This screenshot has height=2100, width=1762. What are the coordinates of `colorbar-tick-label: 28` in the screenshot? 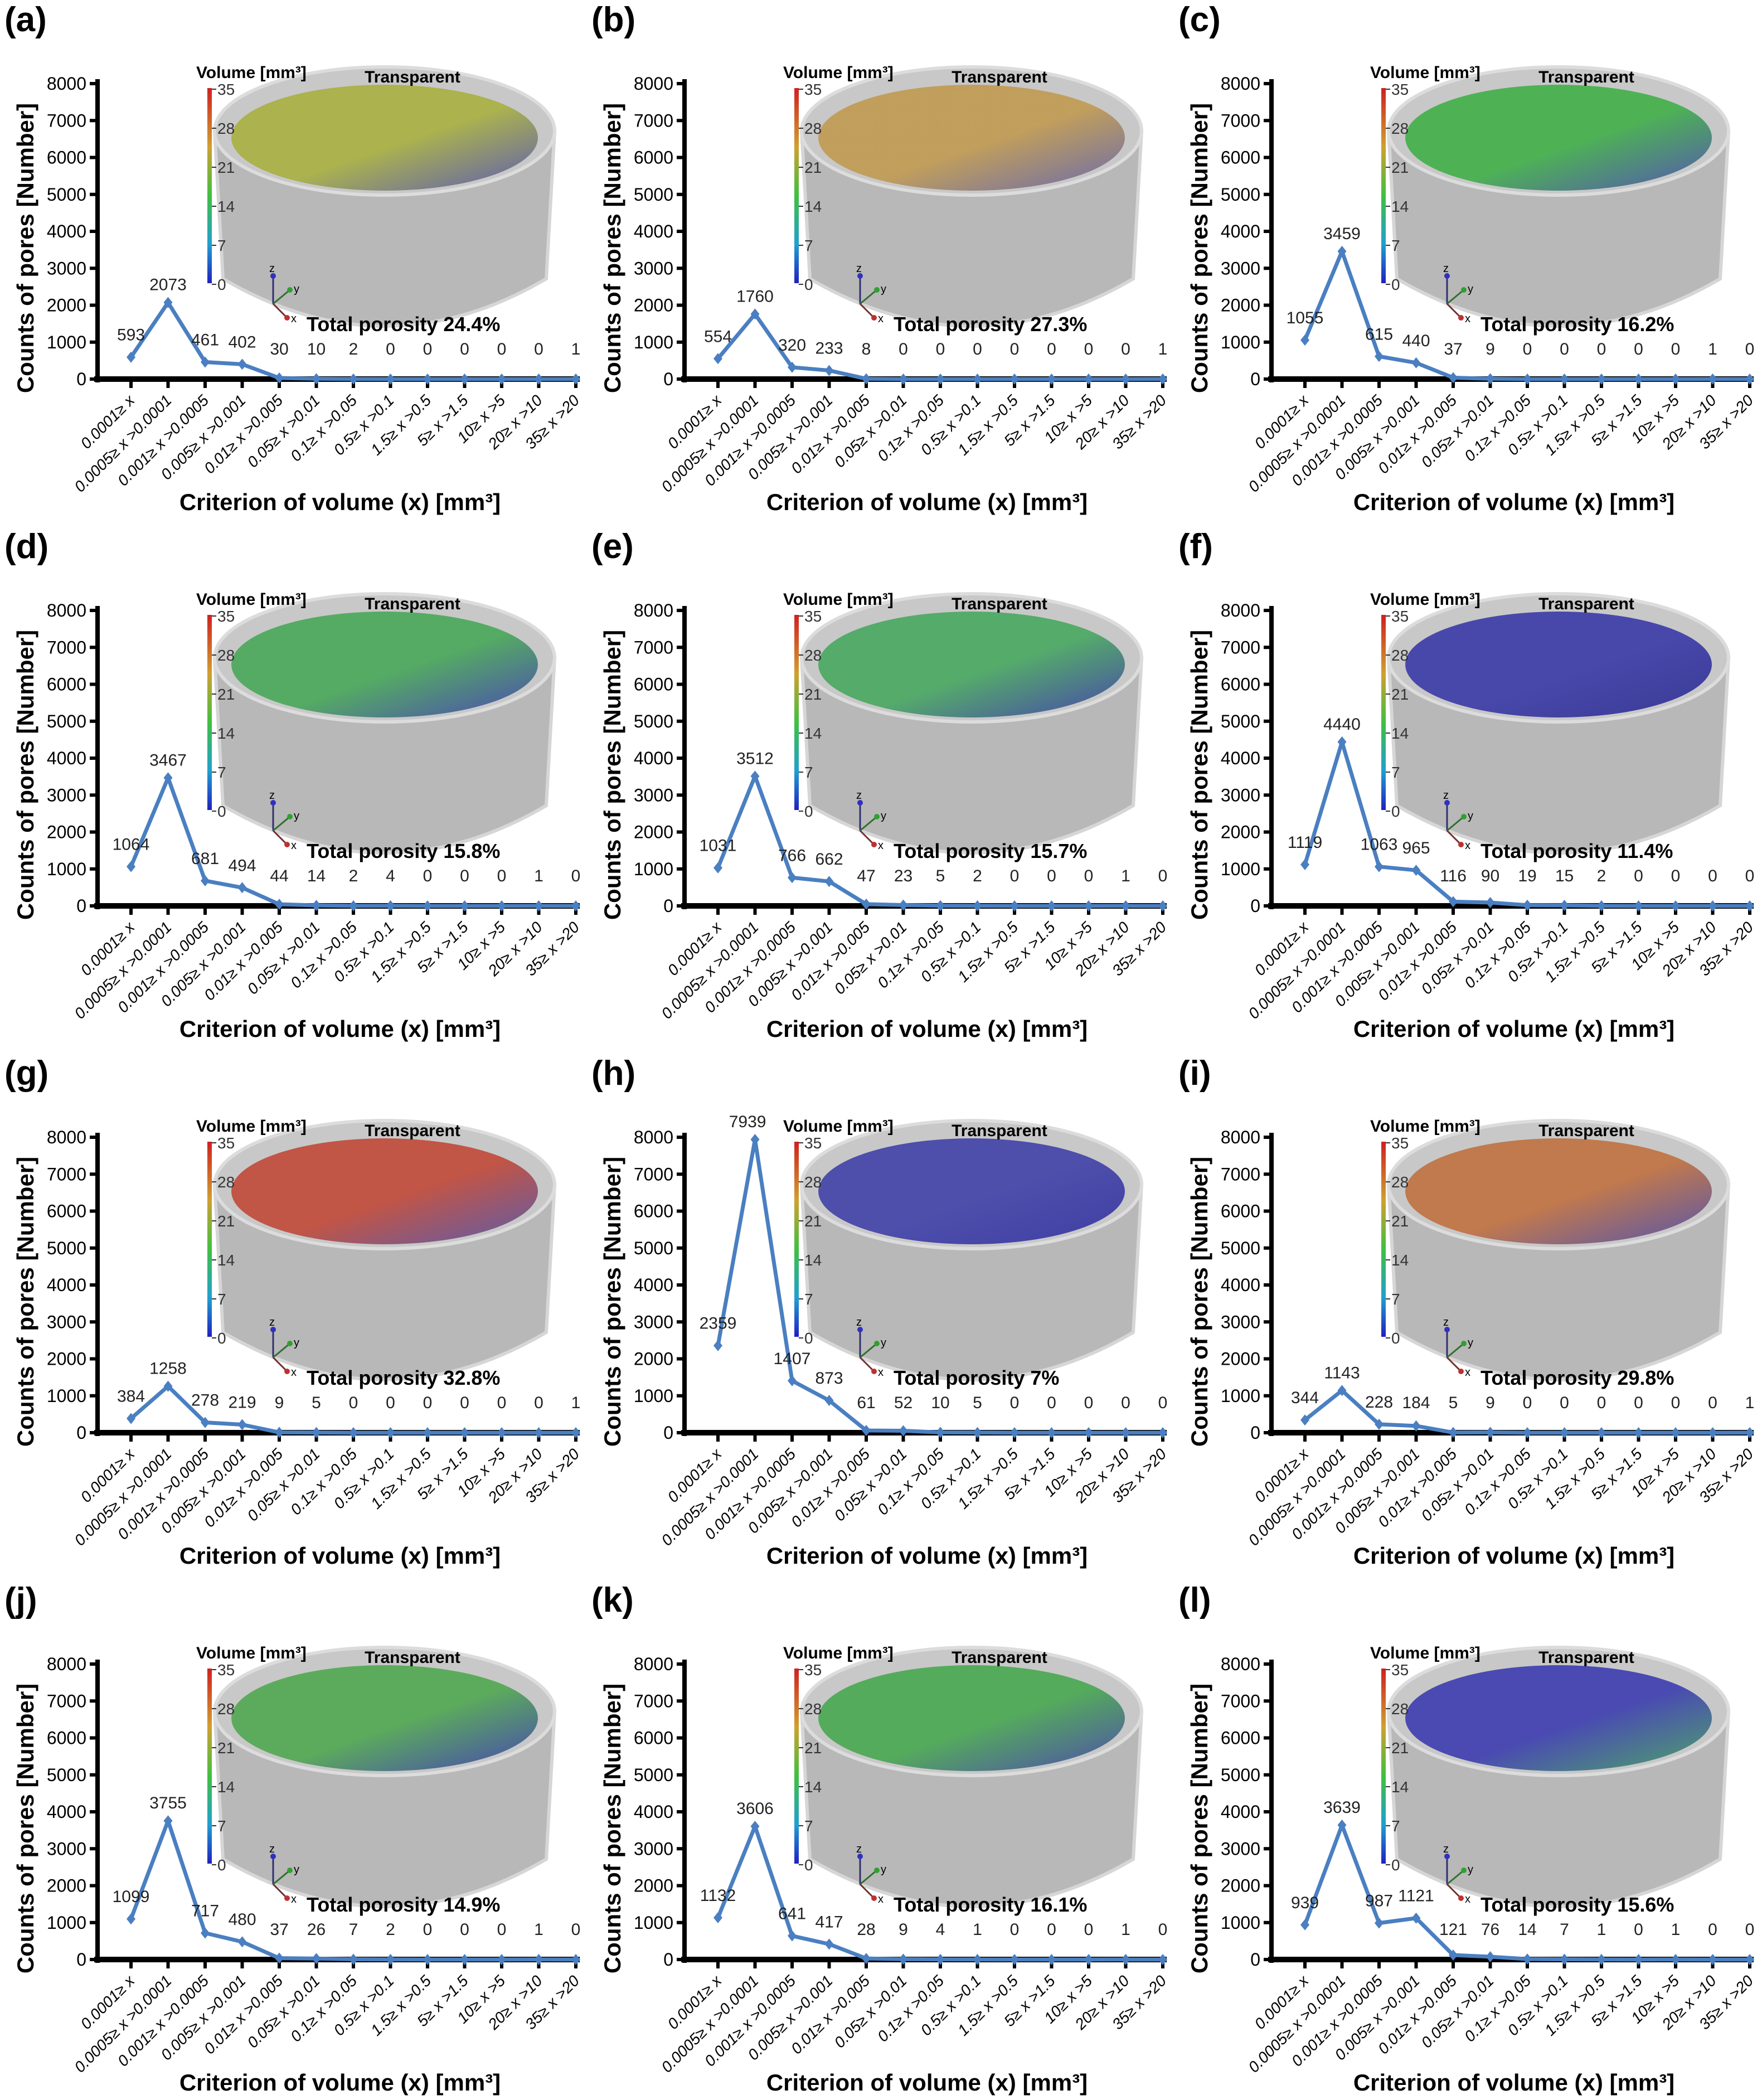 It's located at (226, 128).